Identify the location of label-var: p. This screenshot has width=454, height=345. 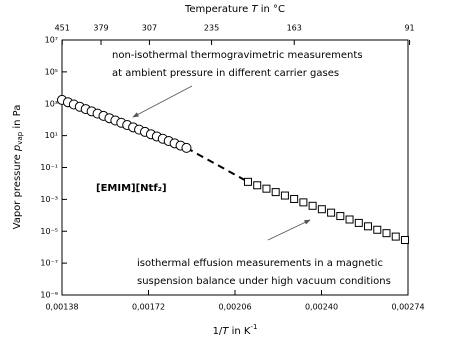
(17, 148).